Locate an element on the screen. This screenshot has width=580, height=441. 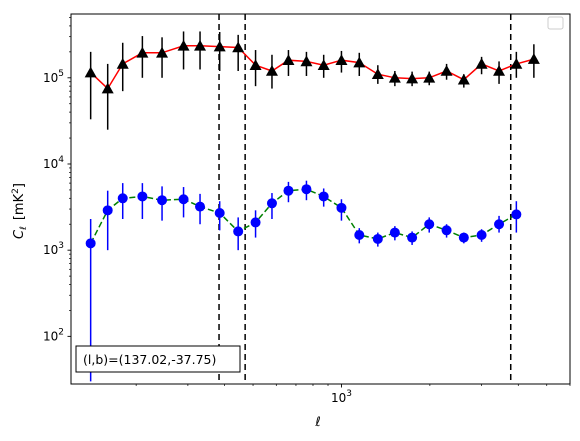
y-tick-label: 10⁴ is located at coordinates (53, 163).